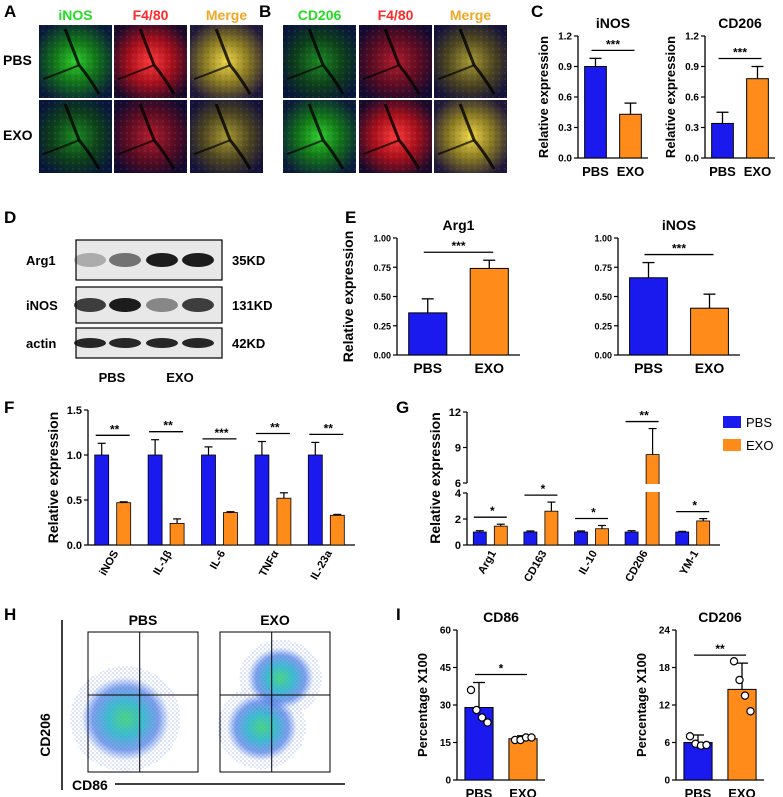 This screenshot has height=797, width=783. I want to click on category-label: Arg1, so click(487, 563).